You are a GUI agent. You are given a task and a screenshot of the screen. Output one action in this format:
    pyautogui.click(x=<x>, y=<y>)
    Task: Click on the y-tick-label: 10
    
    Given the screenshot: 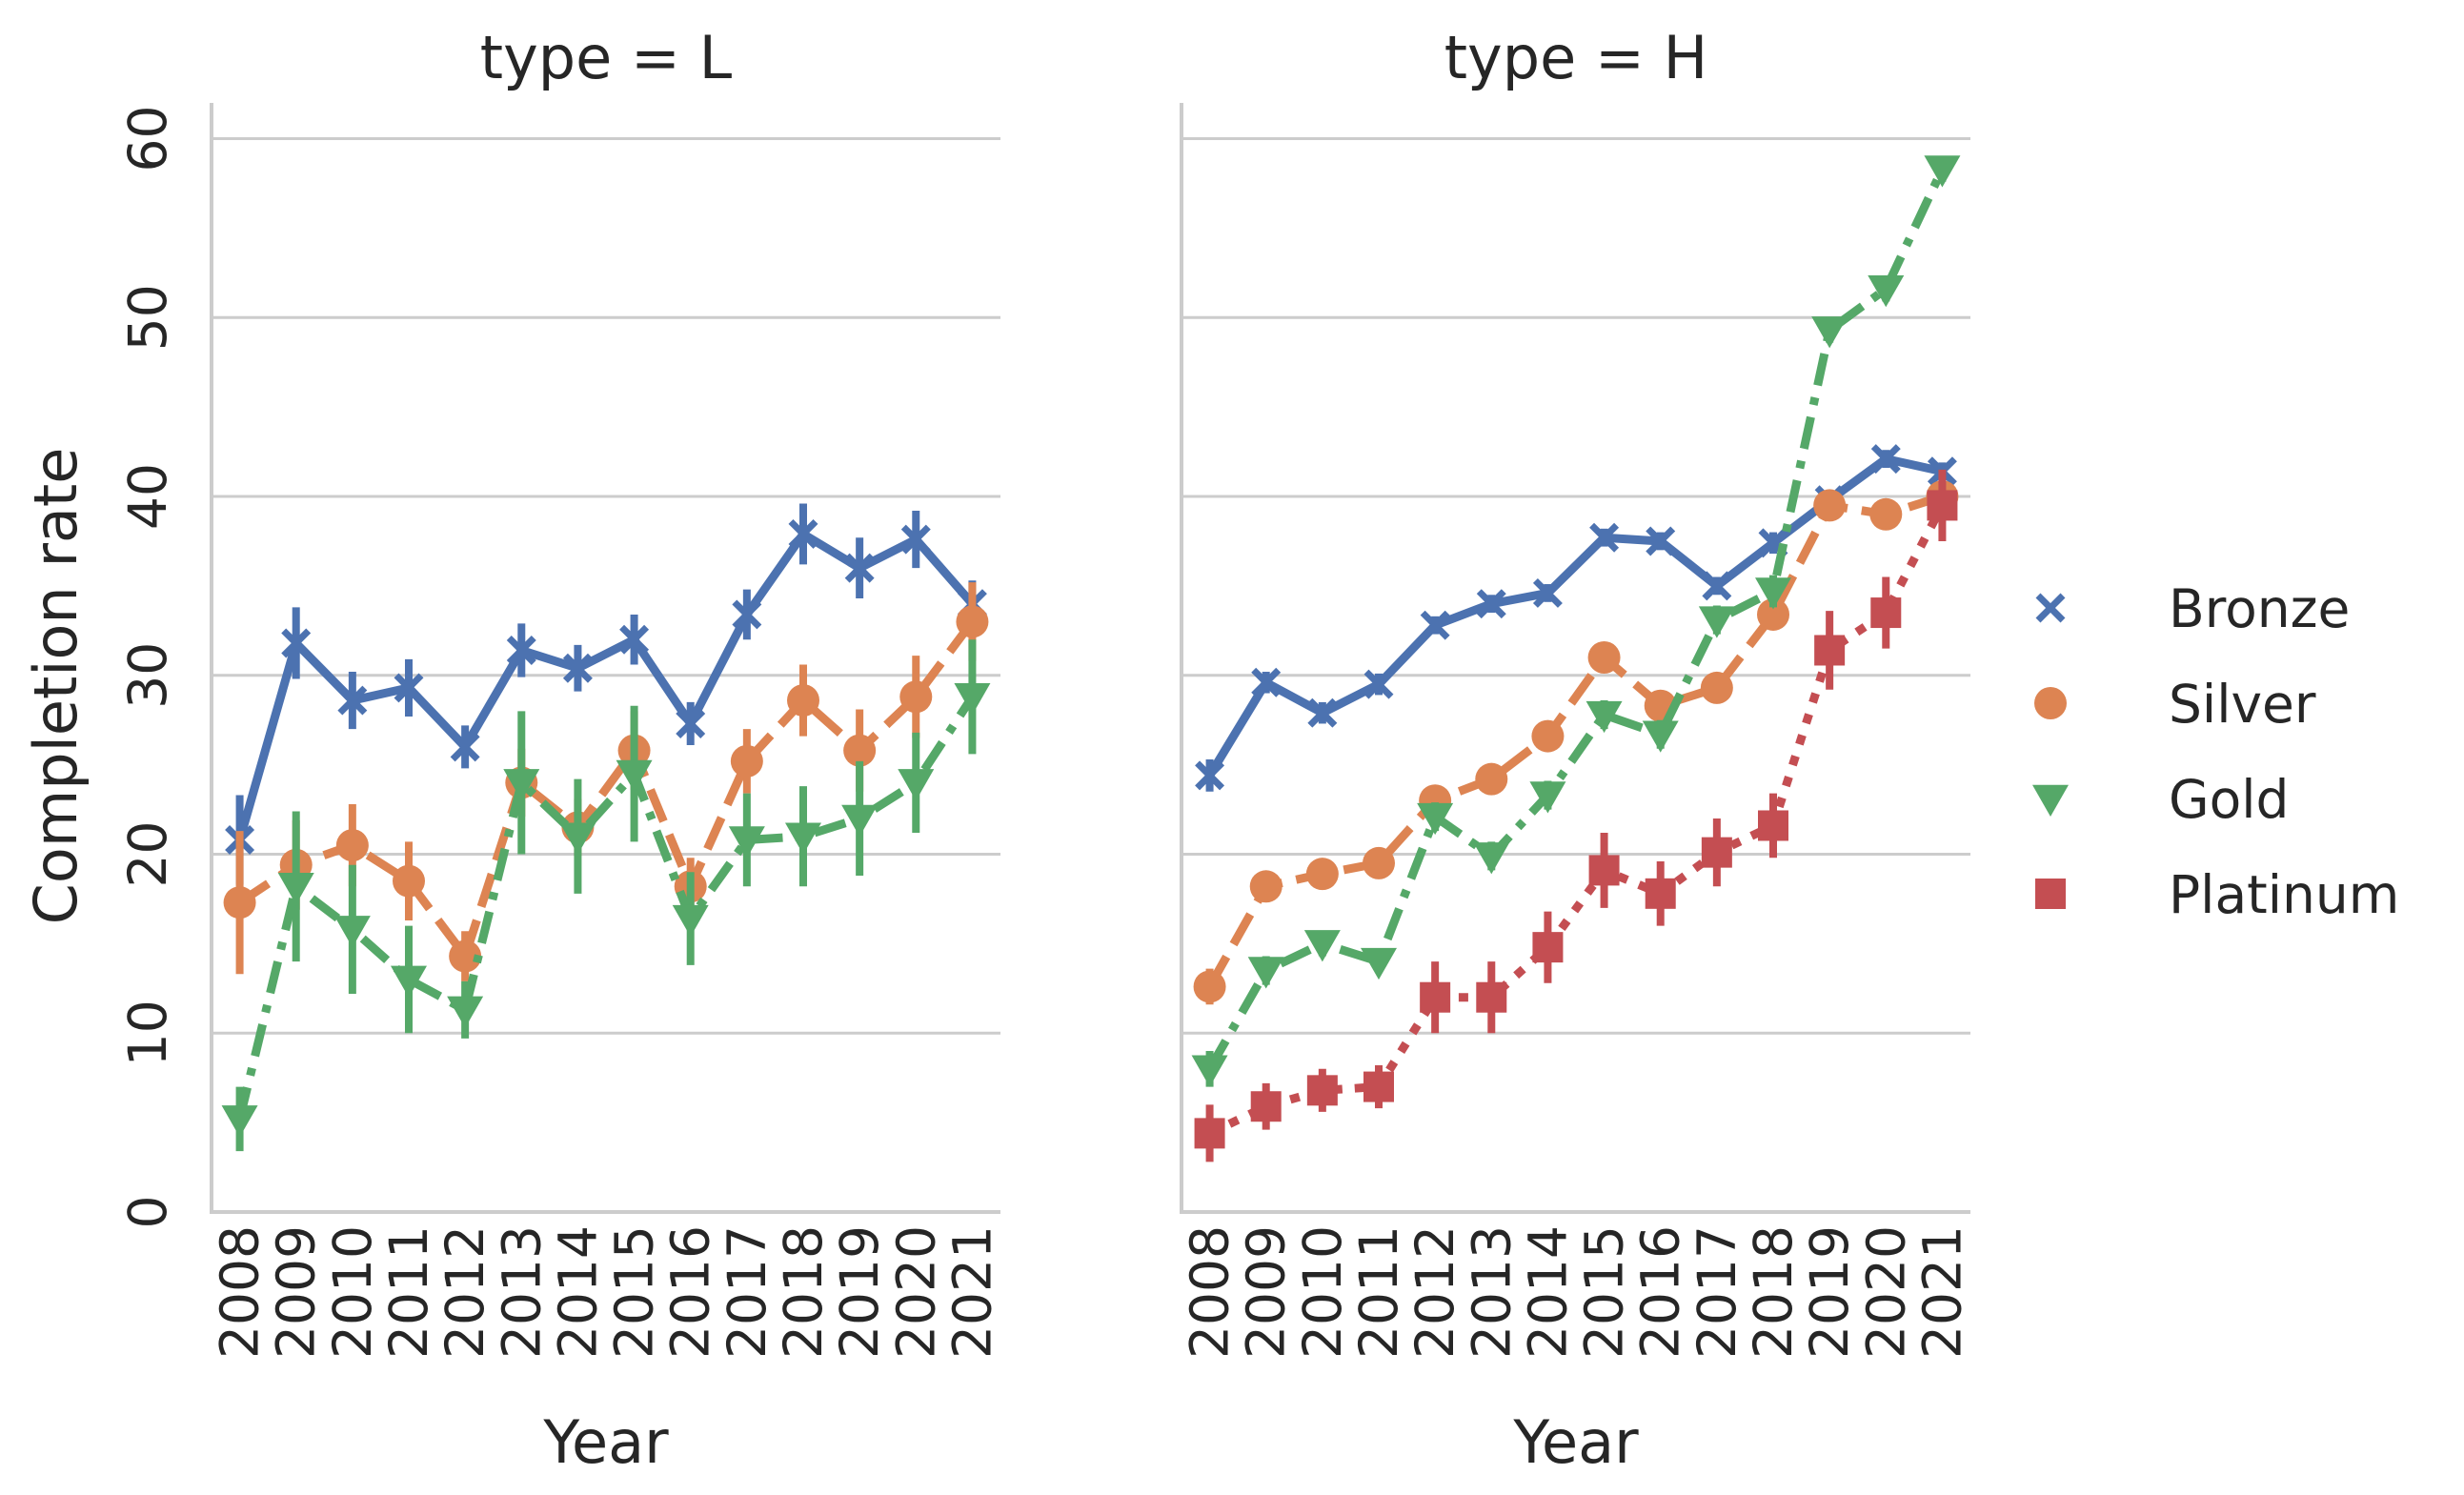 What is the action you would take?
    pyautogui.click(x=148, y=1033)
    